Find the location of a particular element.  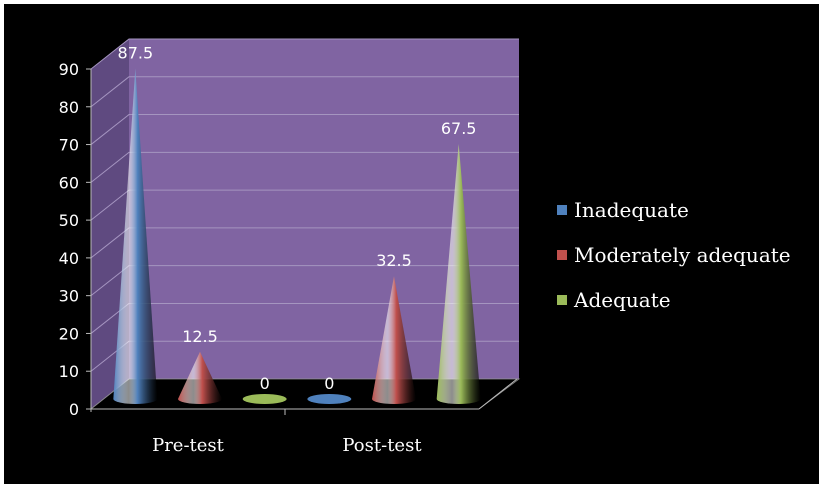

y-tick-label: 80 is located at coordinates (69, 107).